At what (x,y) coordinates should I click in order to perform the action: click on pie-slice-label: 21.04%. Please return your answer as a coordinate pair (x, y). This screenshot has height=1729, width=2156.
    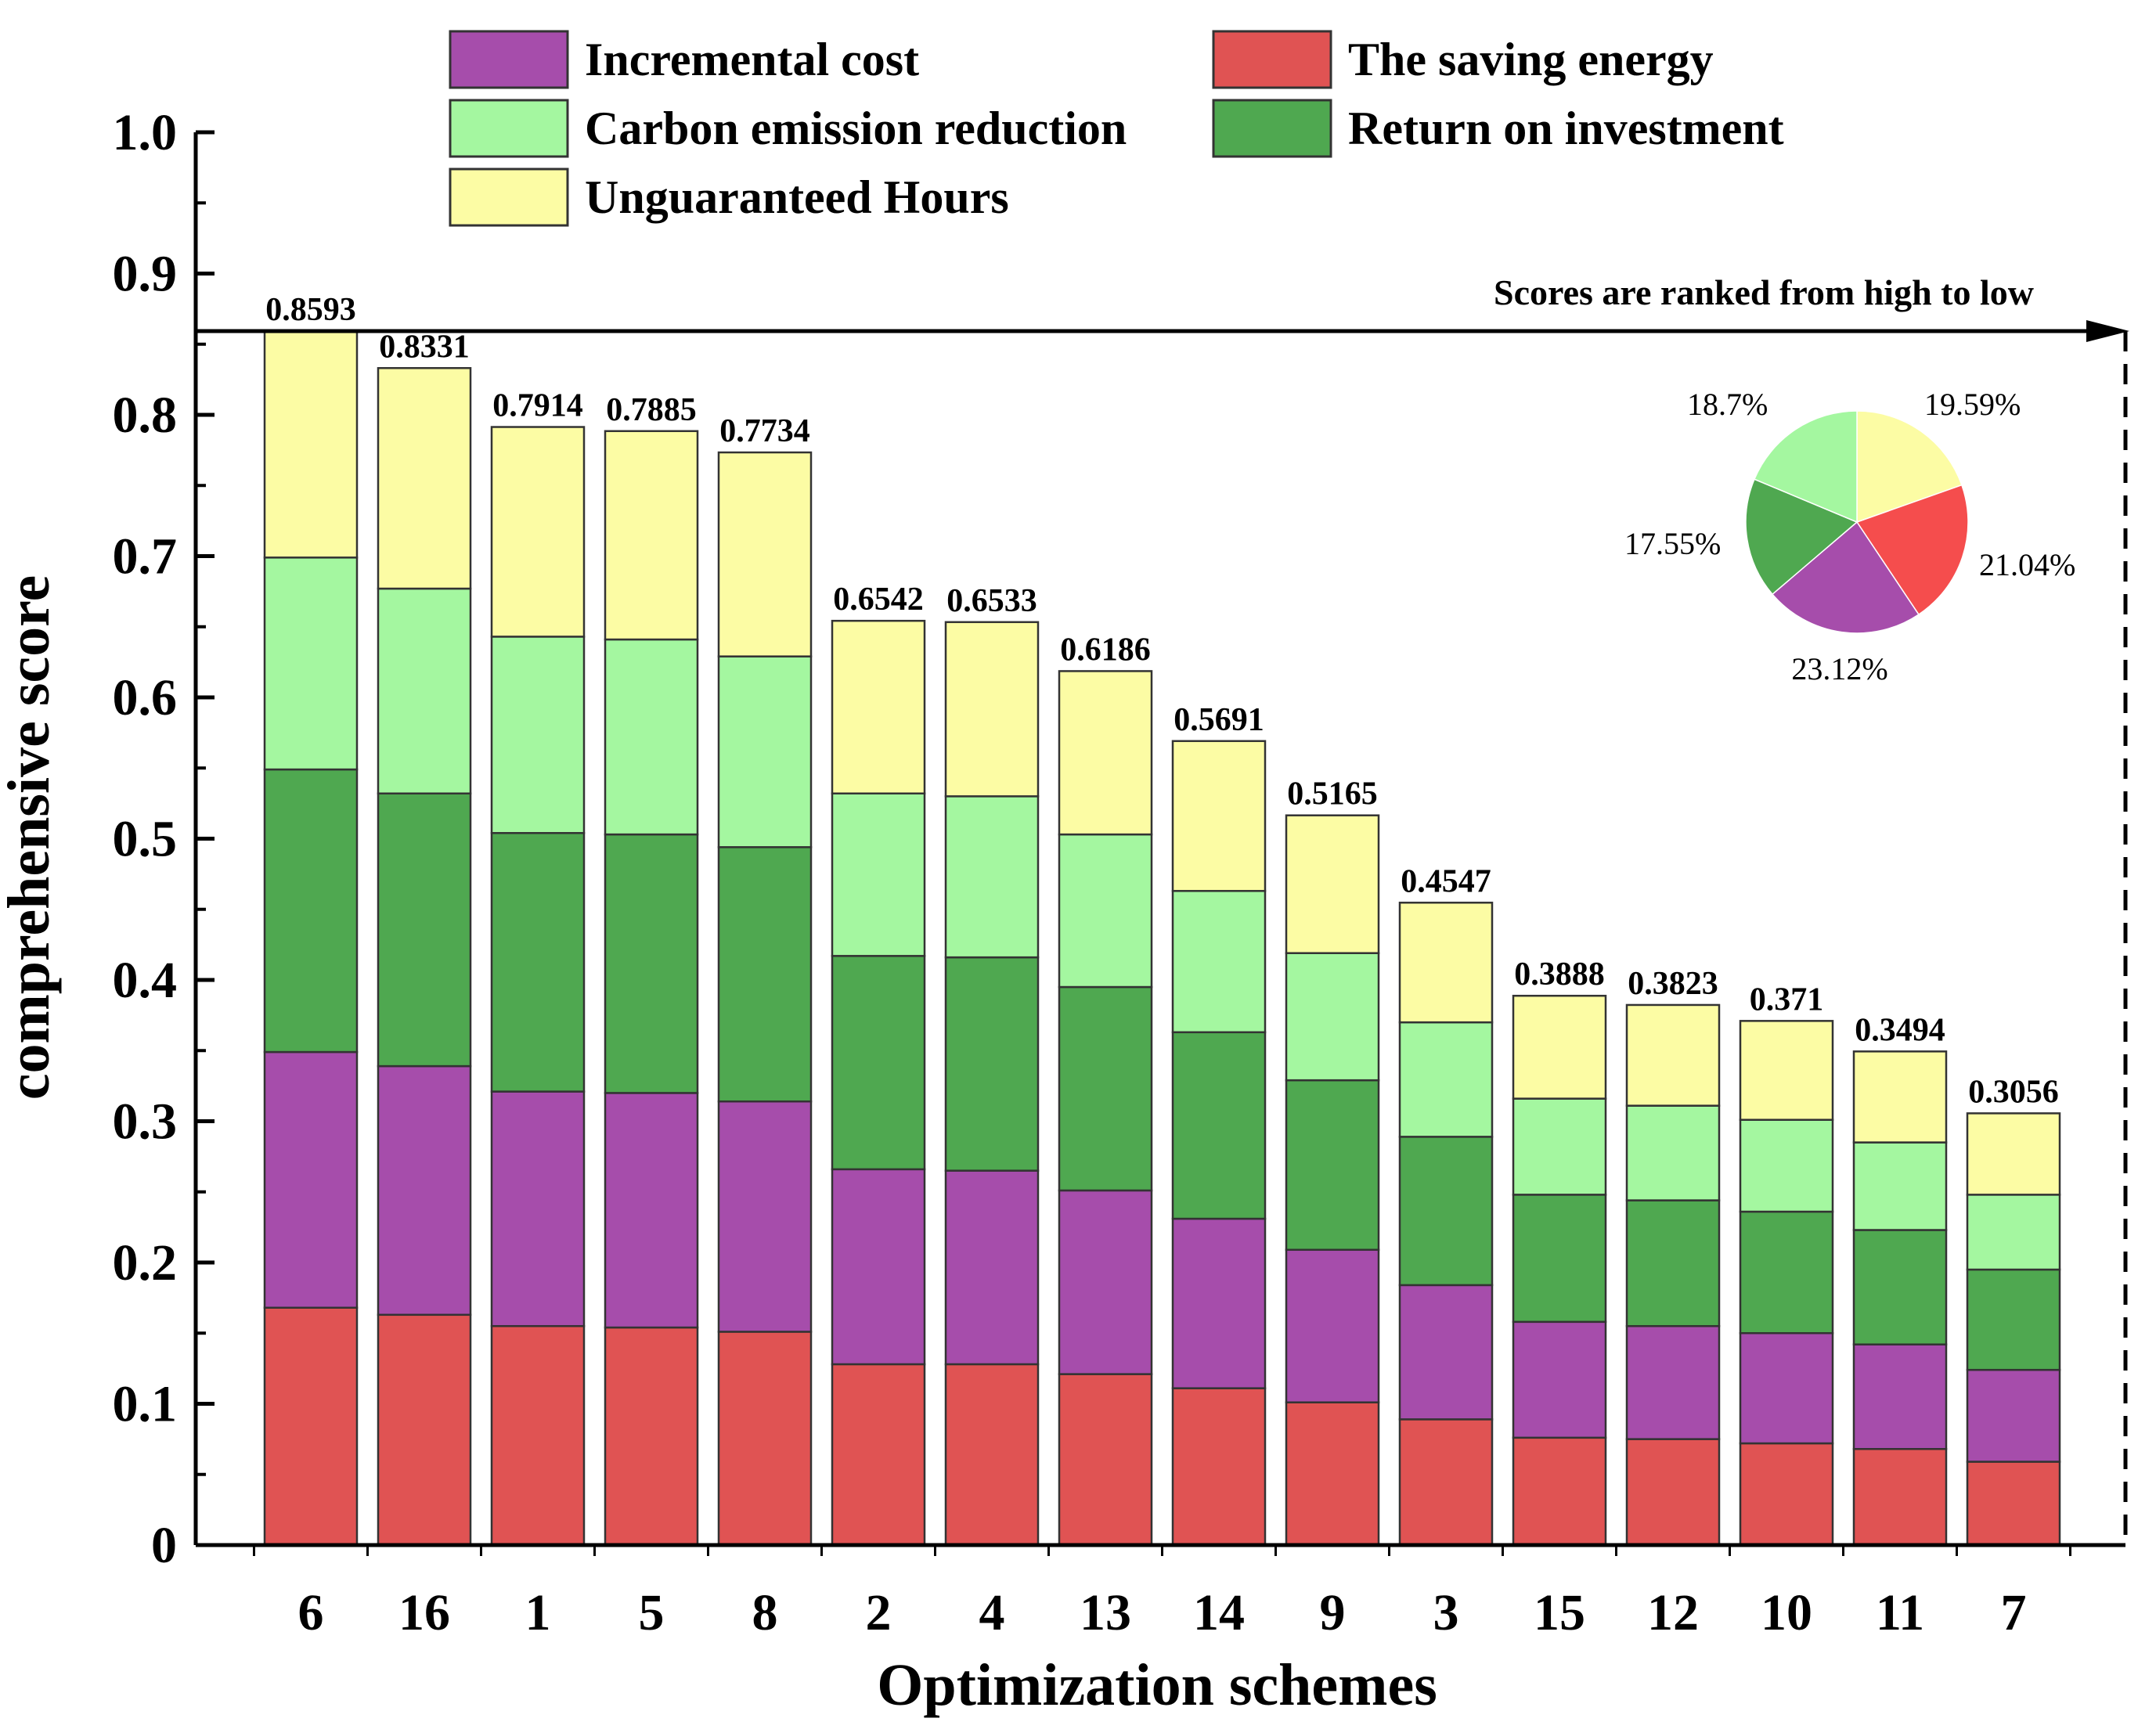
    Looking at the image, I should click on (2027, 564).